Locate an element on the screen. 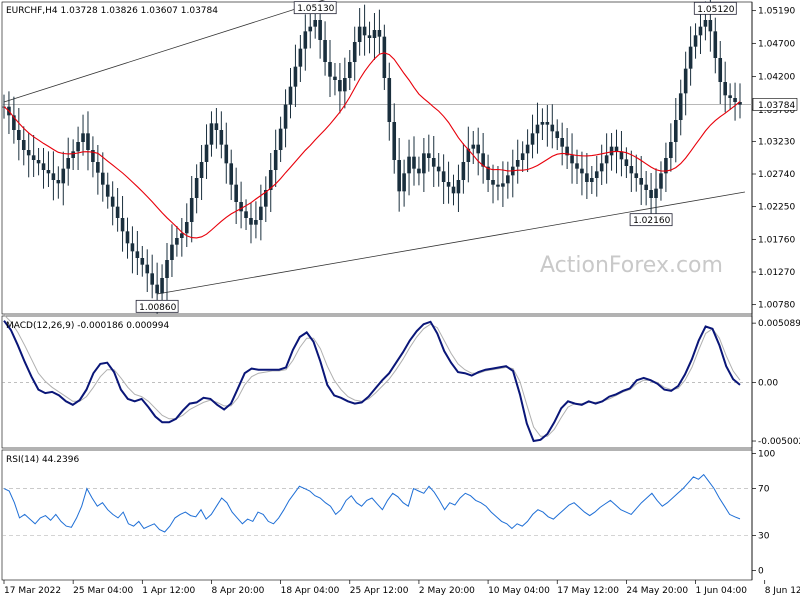 Image resolution: width=800 pixels, height=604 pixels. annotation-label-0: 1.05130 is located at coordinates (315, 9).